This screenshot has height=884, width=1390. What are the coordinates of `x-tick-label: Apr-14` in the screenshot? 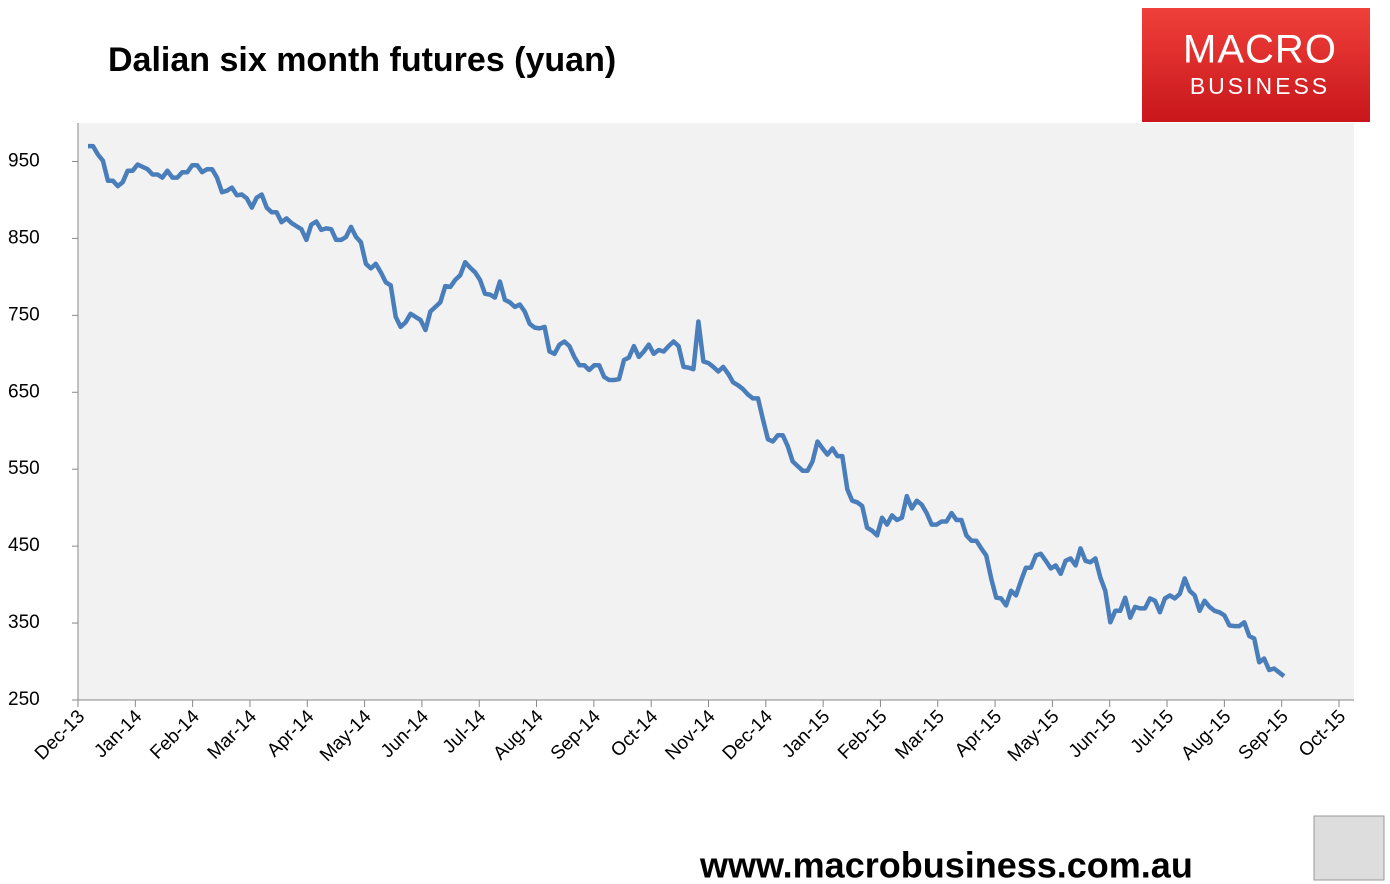 It's located at (290, 733).